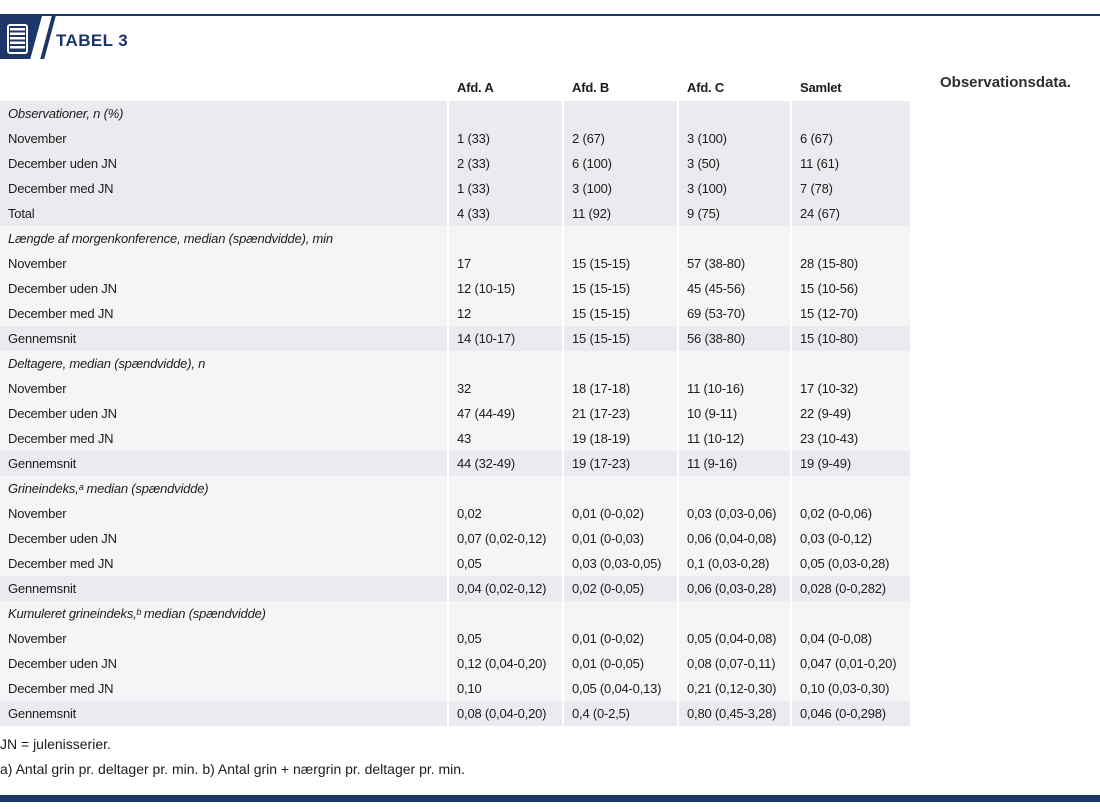 The width and height of the screenshot is (1100, 809). I want to click on value-cell: 24 (67), so click(852, 214).